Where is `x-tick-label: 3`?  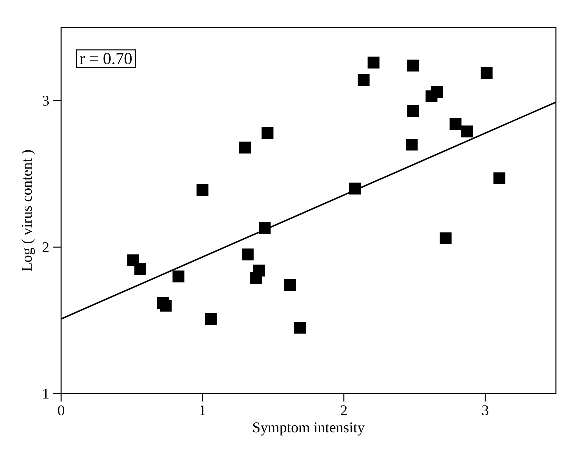 x-tick-label: 3 is located at coordinates (485, 410).